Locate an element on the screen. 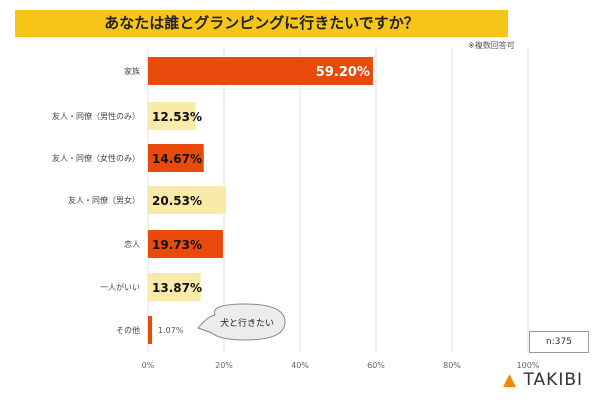 This screenshot has height=400, width=600. brand-name: TAKIBI is located at coordinates (553, 380).